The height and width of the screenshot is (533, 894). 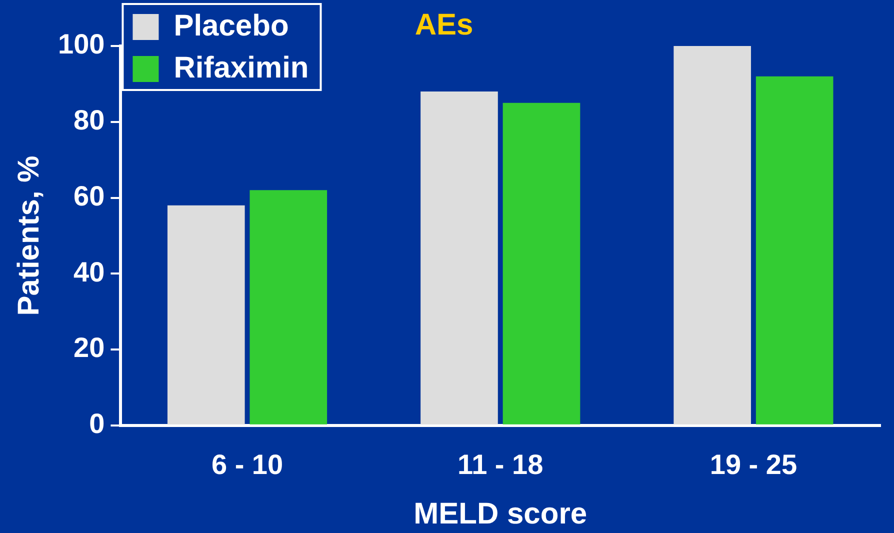 What do you see at coordinates (501, 513) in the screenshot?
I see `x-axis-title: MELD score` at bounding box center [501, 513].